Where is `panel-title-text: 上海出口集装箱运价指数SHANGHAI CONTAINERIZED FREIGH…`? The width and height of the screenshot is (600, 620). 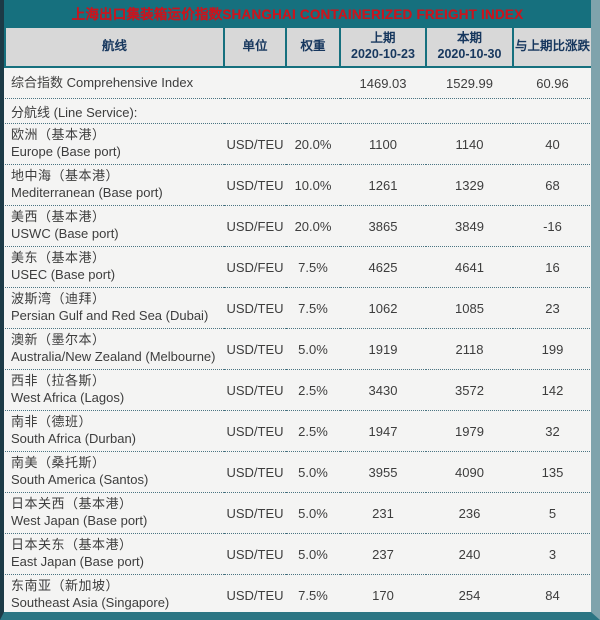 panel-title-text: 上海出口集装箱运价指数SHANGHAI CONTAINERIZED FREIGH… is located at coordinates (297, 14).